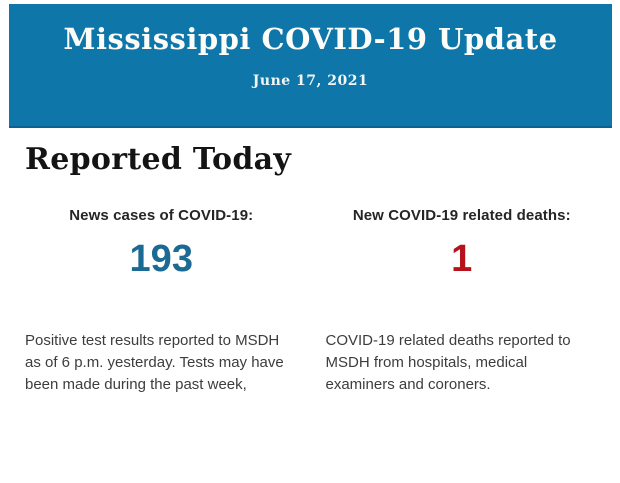  Describe the element at coordinates (462, 259) in the screenshot. I see `new-deaths-value: 1` at that location.